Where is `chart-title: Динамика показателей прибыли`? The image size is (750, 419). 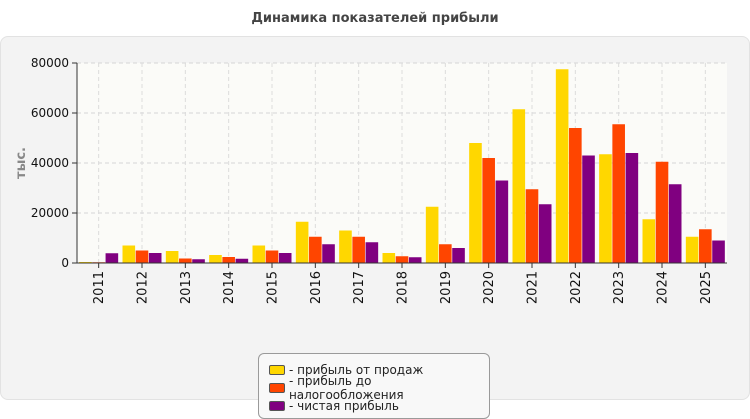
chart-title: Динамика показателей прибыли is located at coordinates (375, 18).